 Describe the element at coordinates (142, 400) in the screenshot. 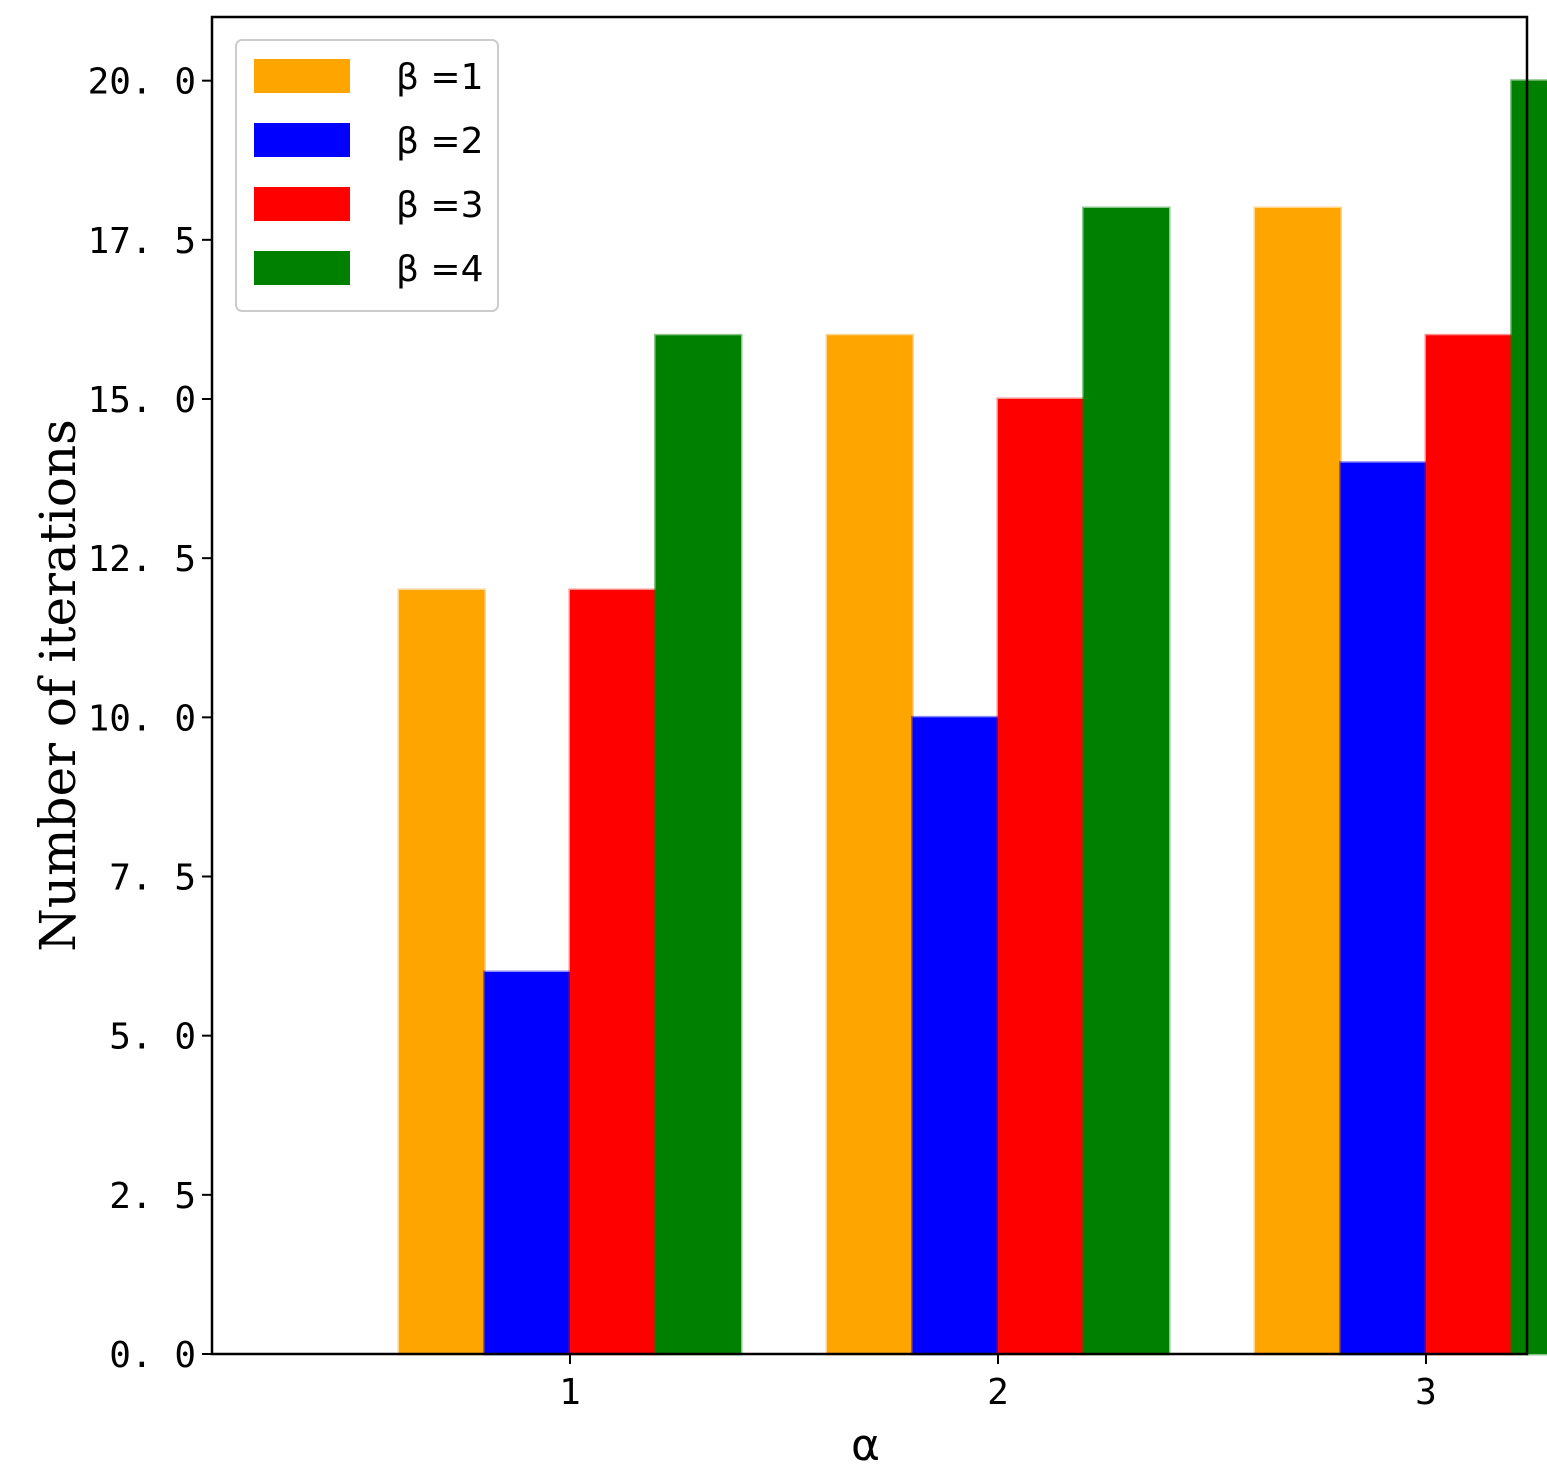

I see `y-tick-label: 15. 0` at that location.